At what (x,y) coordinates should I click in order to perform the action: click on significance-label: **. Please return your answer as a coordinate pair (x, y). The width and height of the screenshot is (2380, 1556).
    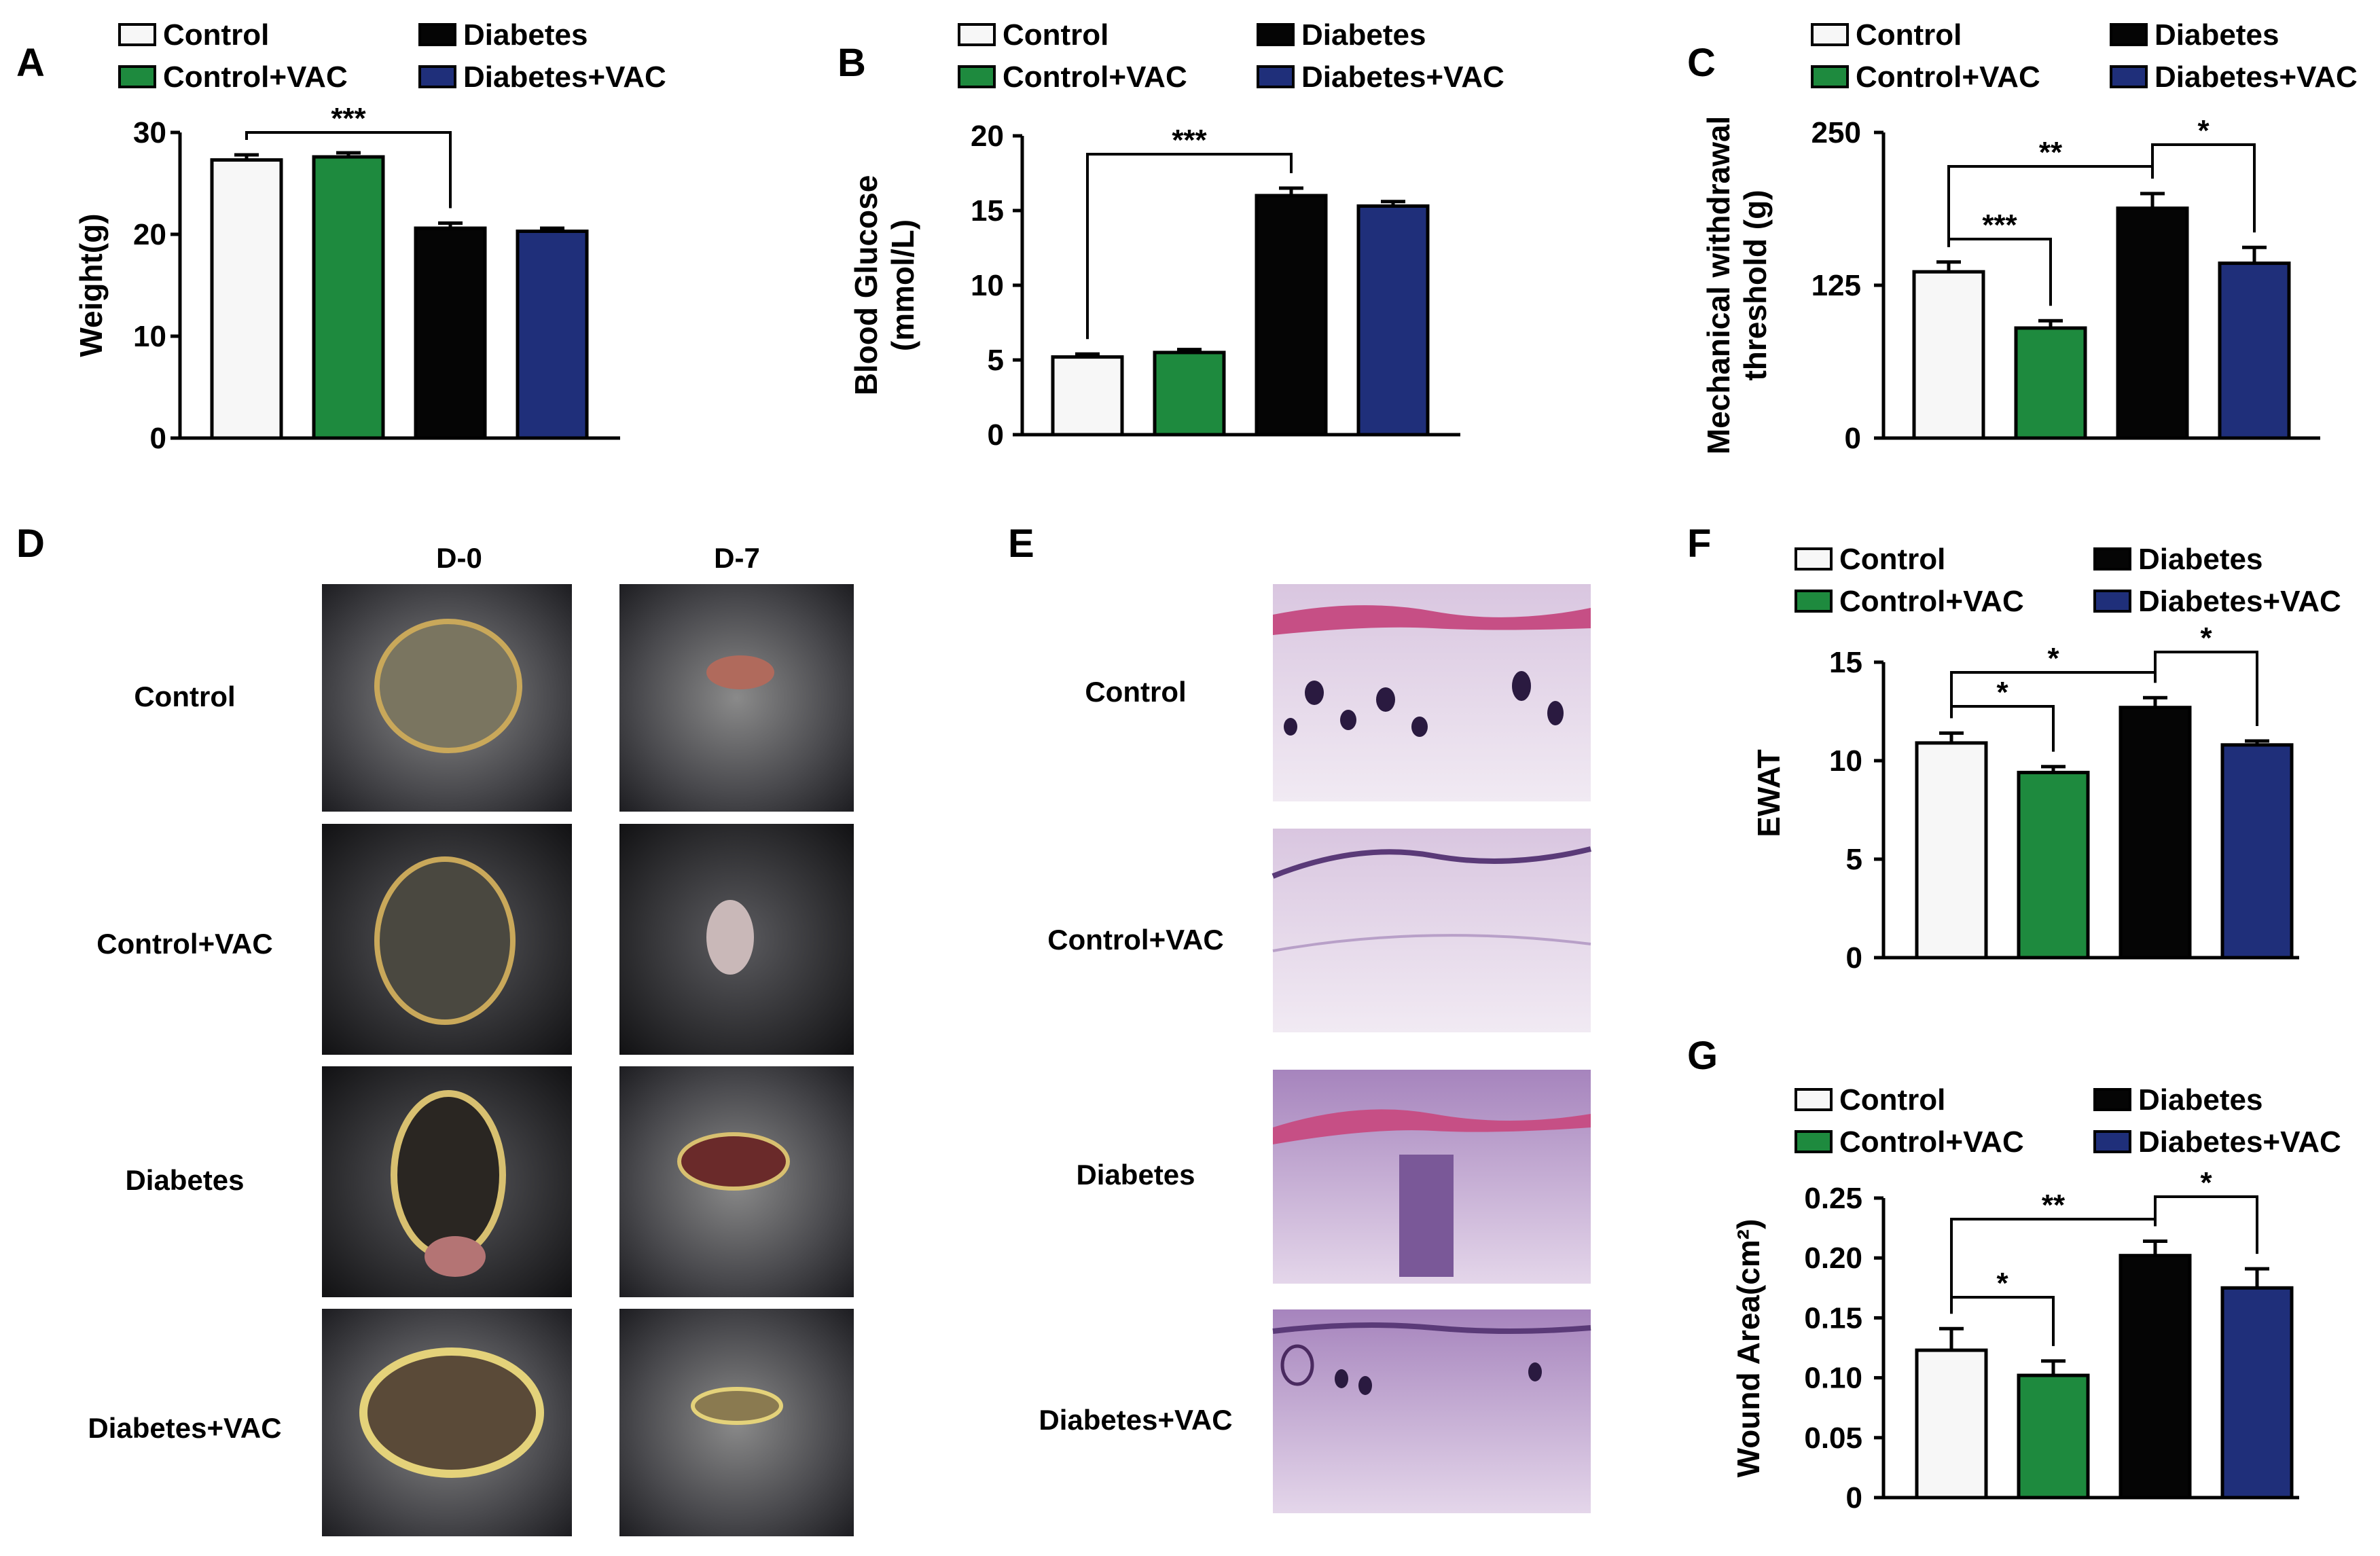
    Looking at the image, I should click on (2054, 1205).